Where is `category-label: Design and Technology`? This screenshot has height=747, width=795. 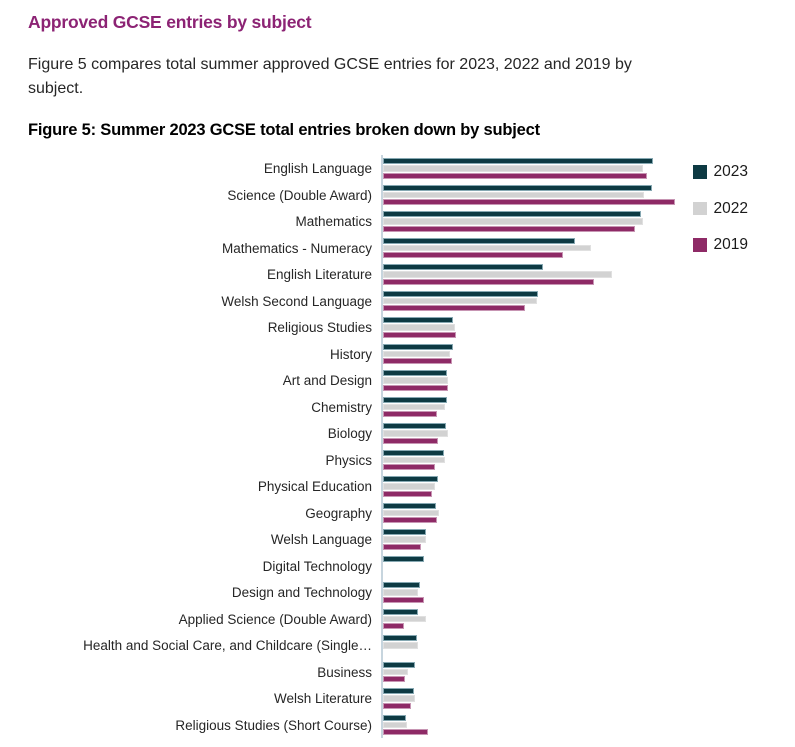 category-label: Design and Technology is located at coordinates (301, 592).